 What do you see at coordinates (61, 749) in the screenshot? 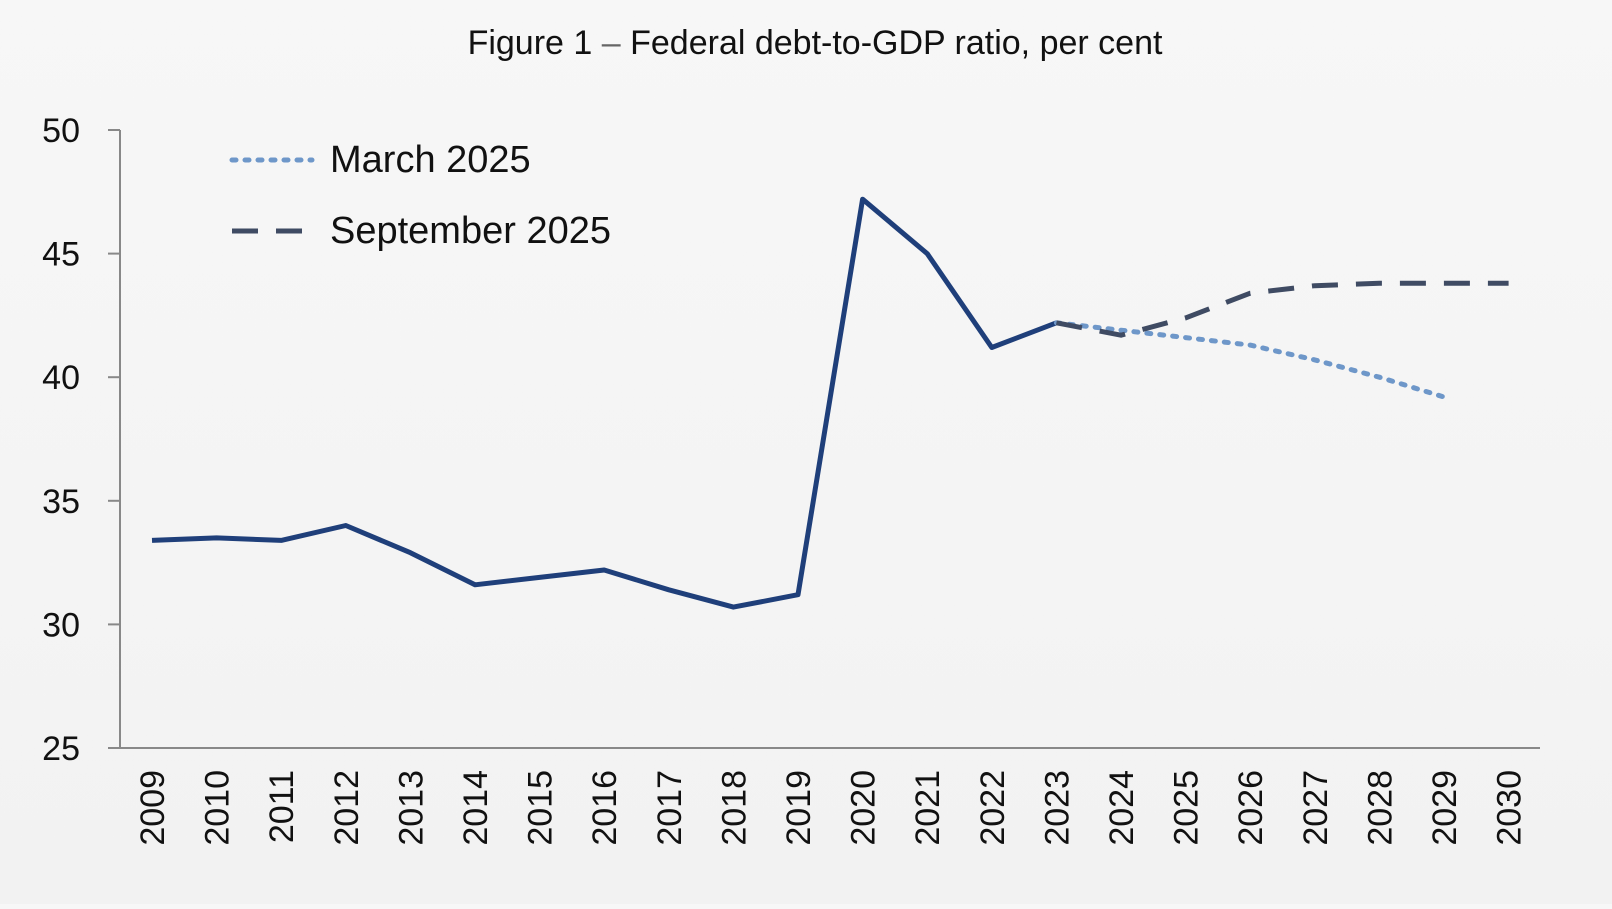
I see `y-tick-label: 25` at bounding box center [61, 749].